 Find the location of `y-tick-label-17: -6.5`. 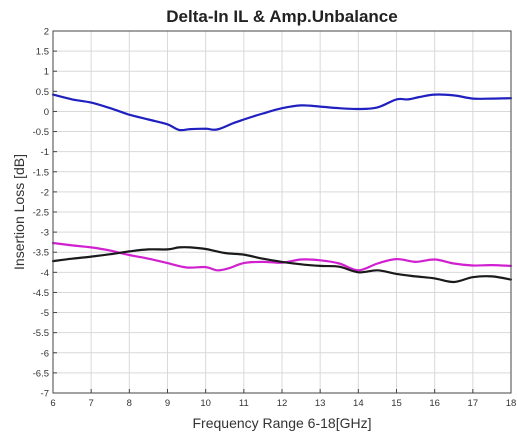

y-tick-label-17: -6.5 is located at coordinates (41, 373).